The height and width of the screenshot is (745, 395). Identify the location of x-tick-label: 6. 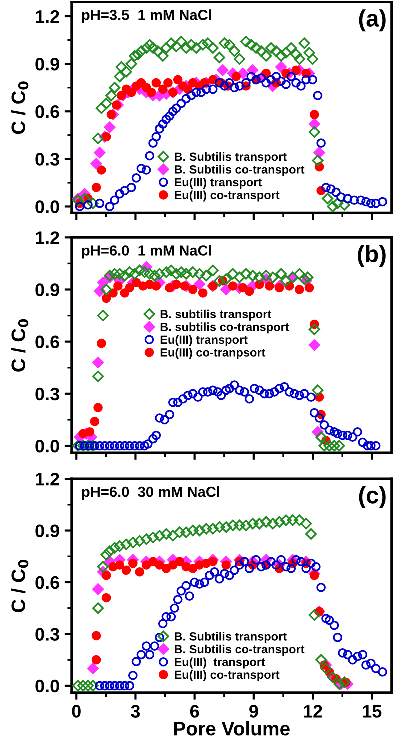
(195, 711).